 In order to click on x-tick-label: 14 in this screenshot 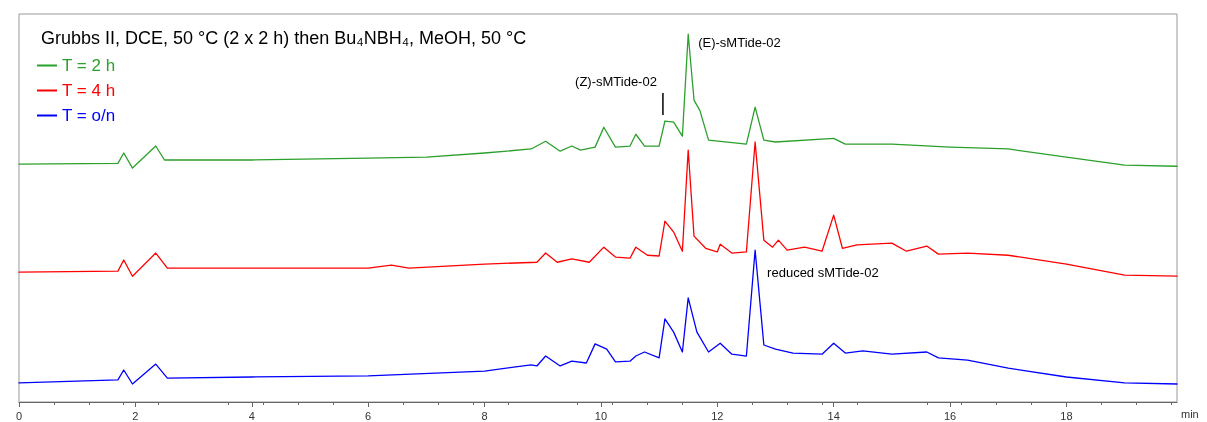, I will do `click(833, 415)`.